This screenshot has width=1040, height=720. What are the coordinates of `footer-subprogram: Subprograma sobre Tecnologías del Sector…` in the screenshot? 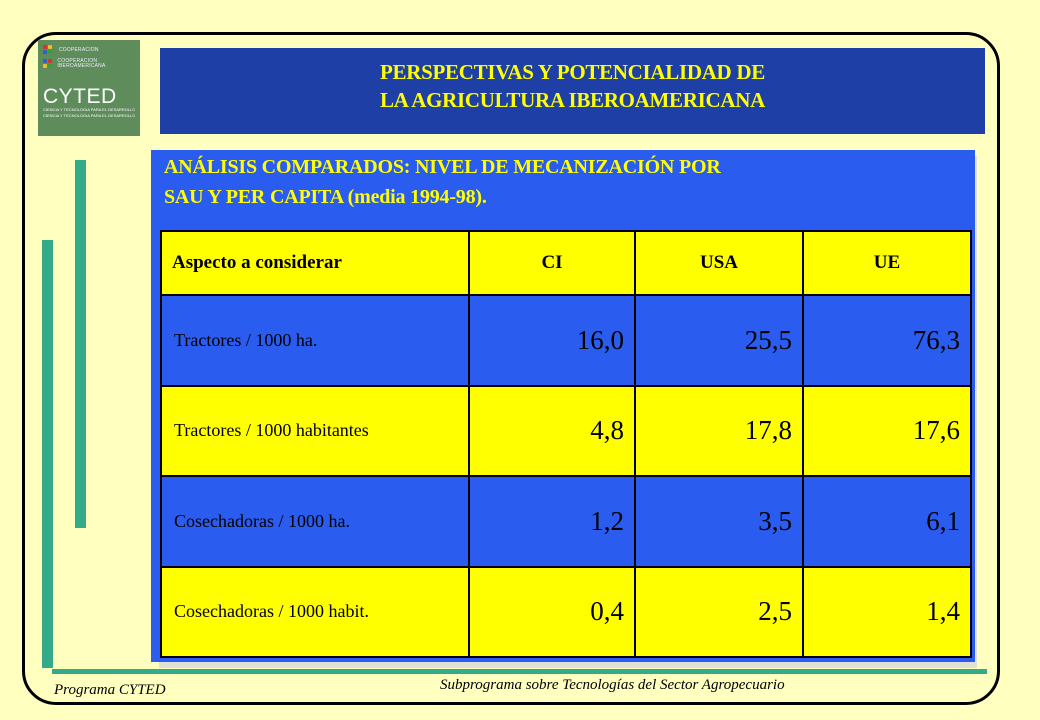 It's located at (612, 685).